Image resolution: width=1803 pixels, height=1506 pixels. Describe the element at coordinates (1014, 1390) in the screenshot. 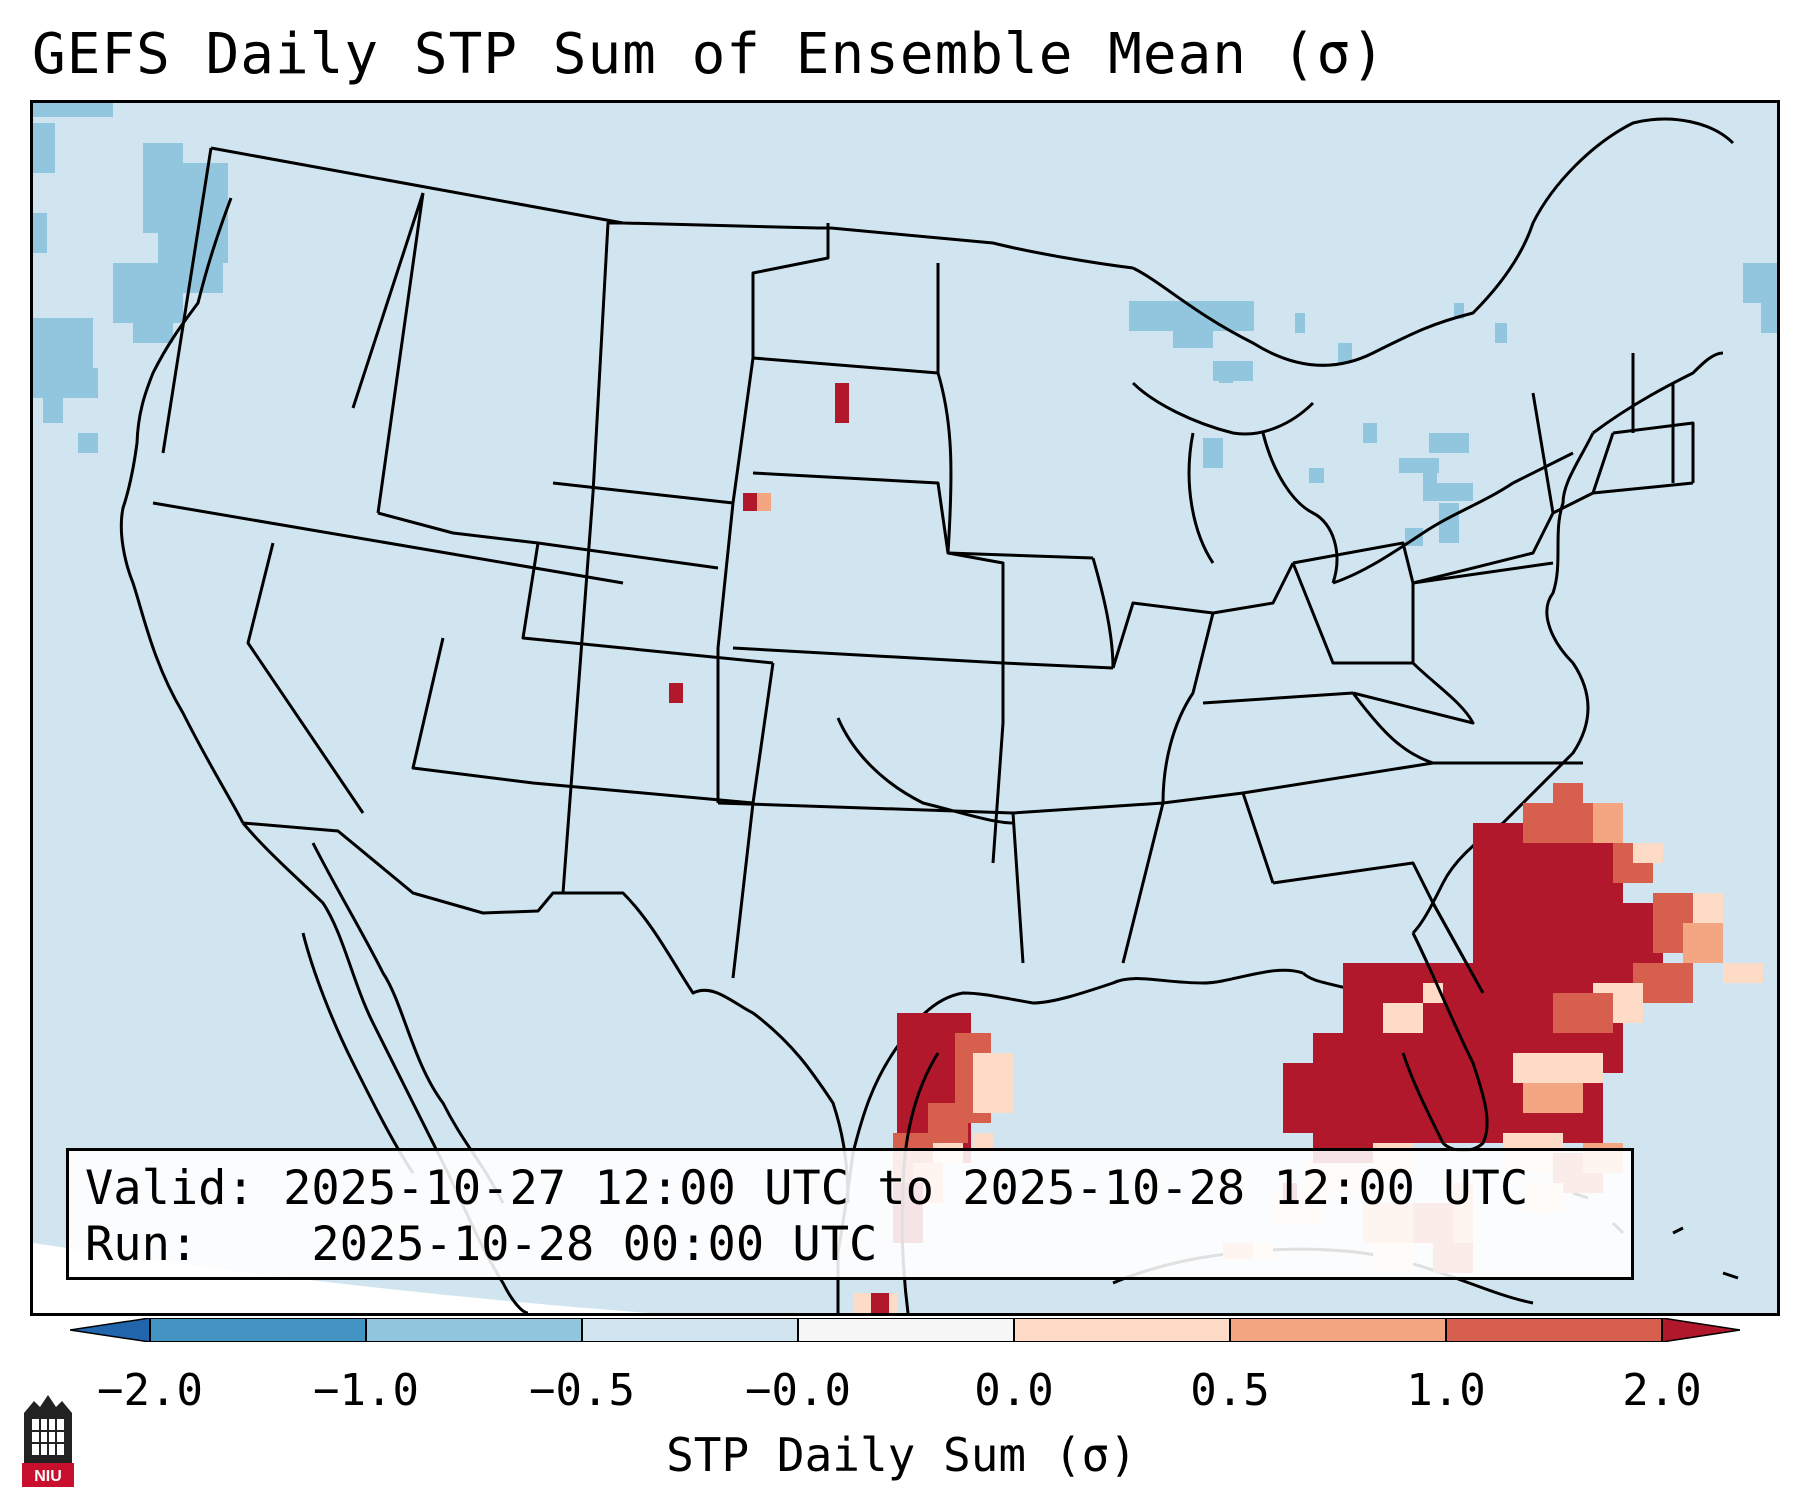

I see `colorbar-tick: 0.0` at that location.